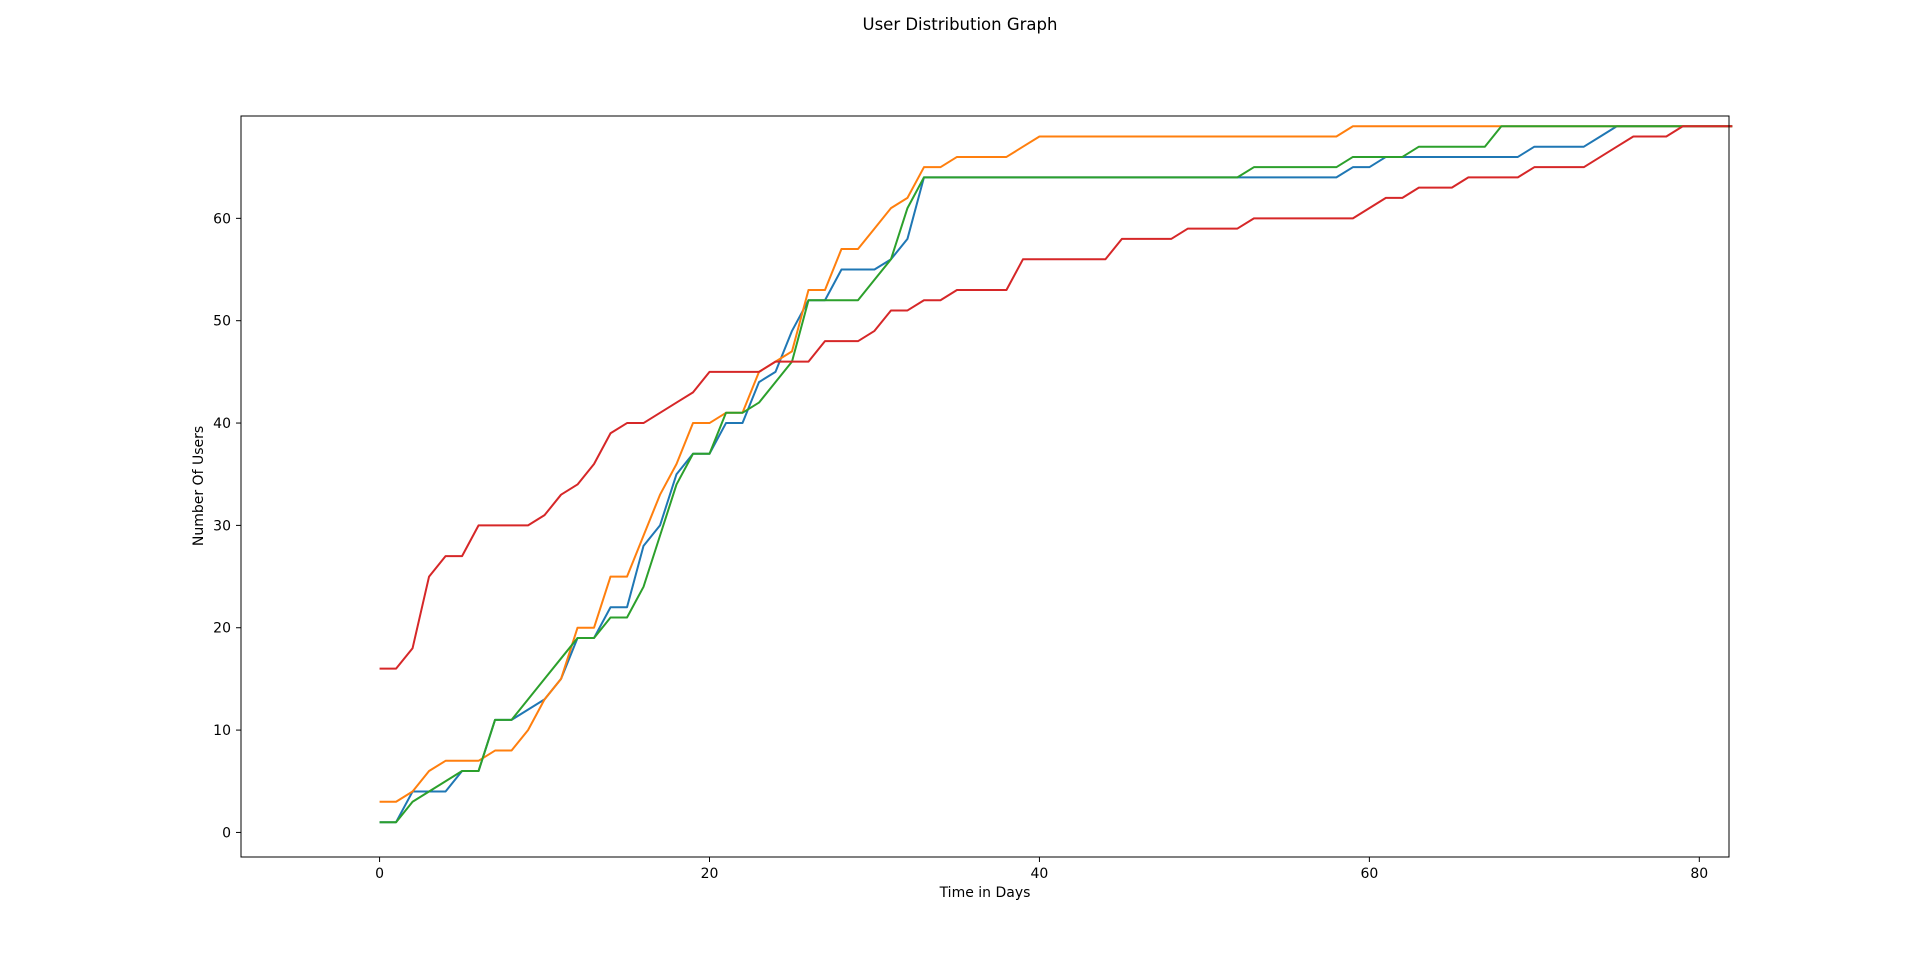 The image size is (1920, 961). What do you see at coordinates (222, 526) in the screenshot?
I see `y-tick-label: 30` at bounding box center [222, 526].